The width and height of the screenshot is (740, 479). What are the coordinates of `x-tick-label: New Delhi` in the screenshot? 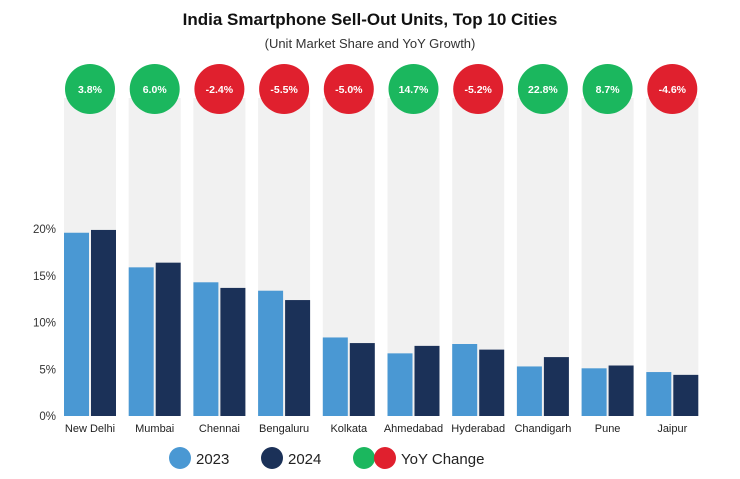 It's located at (90, 429).